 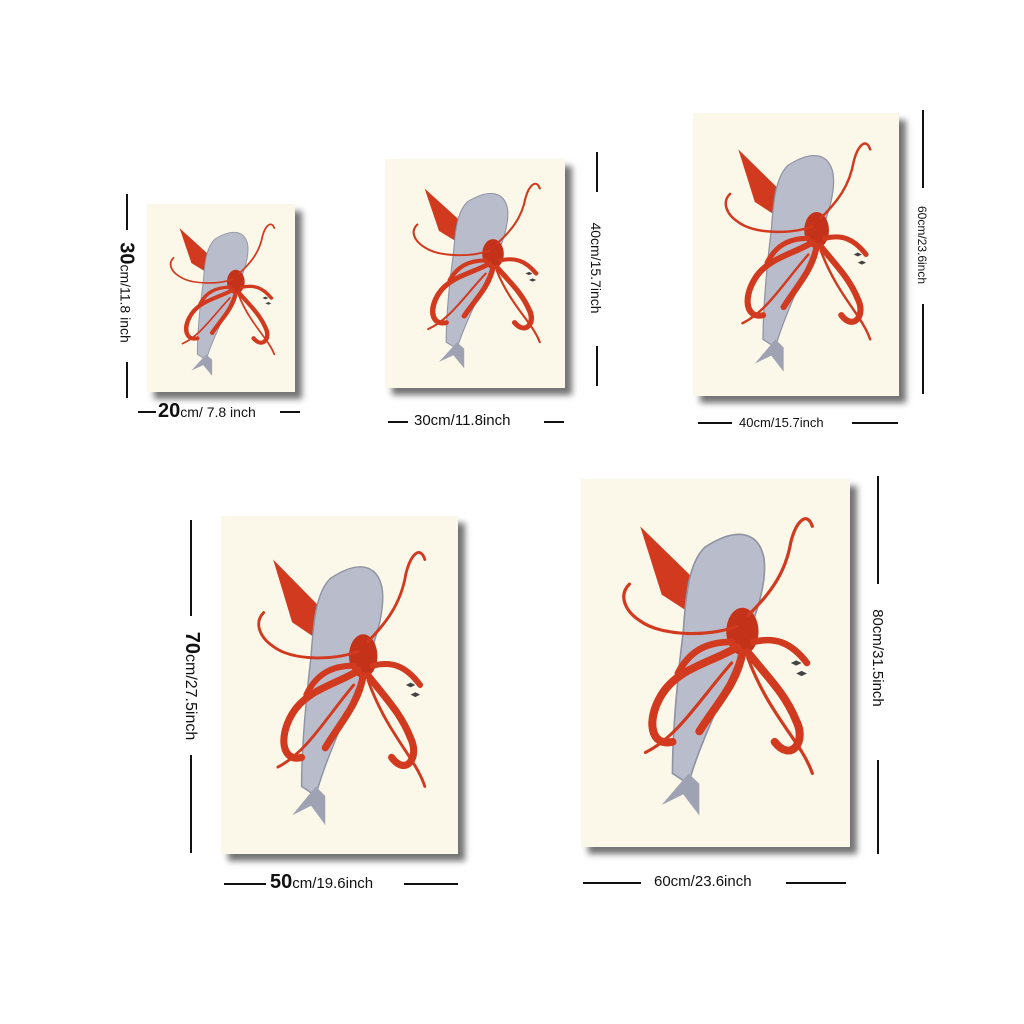 I want to click on canvas-40x60, so click(x=796, y=254).